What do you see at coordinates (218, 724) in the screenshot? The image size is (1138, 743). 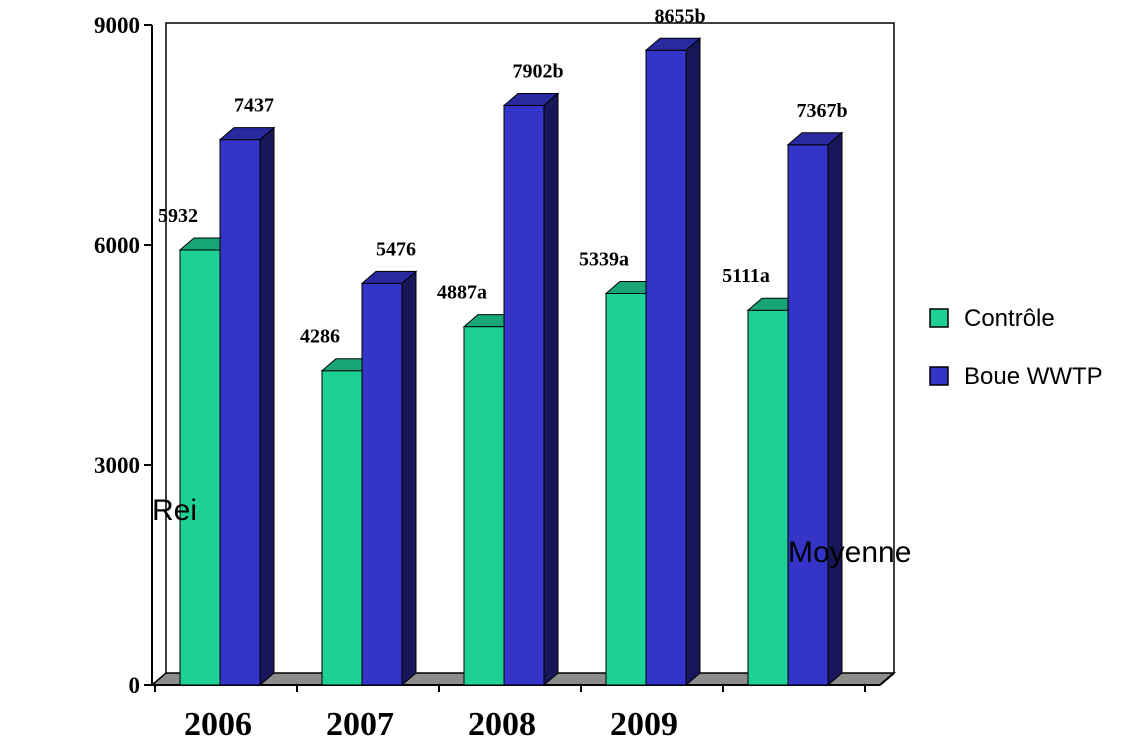 I see `x-tick-label: 2006` at bounding box center [218, 724].